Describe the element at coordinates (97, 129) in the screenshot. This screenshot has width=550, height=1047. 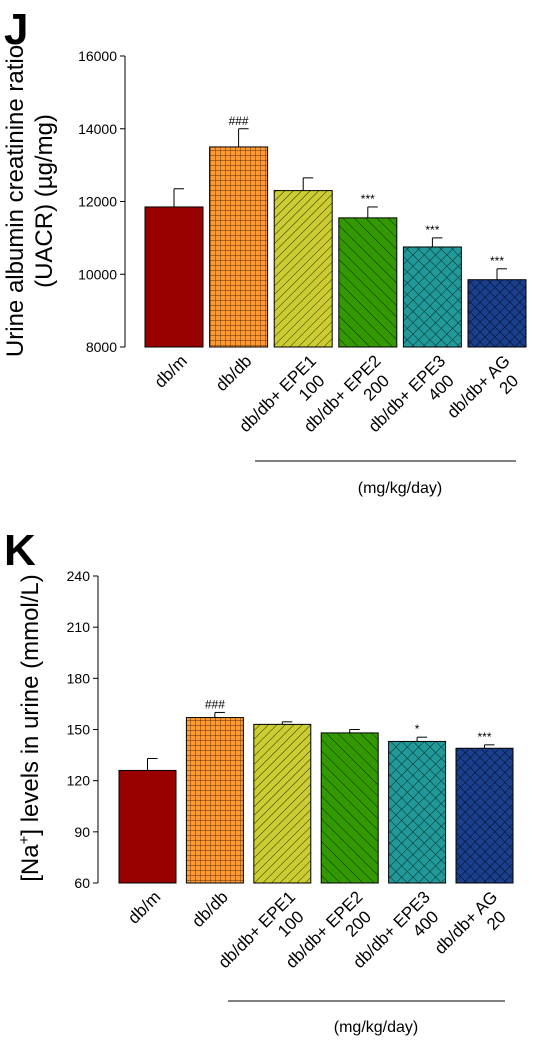
I see `y-tick-label: 14000` at that location.